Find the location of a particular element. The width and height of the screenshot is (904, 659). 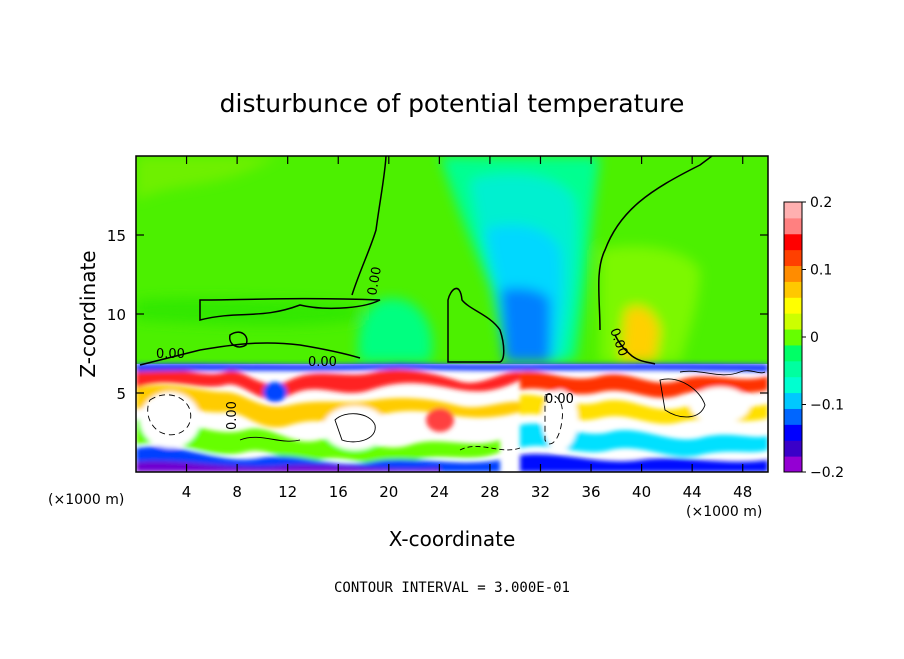

colorbar-tick-label: −0.1 is located at coordinates (827, 406).